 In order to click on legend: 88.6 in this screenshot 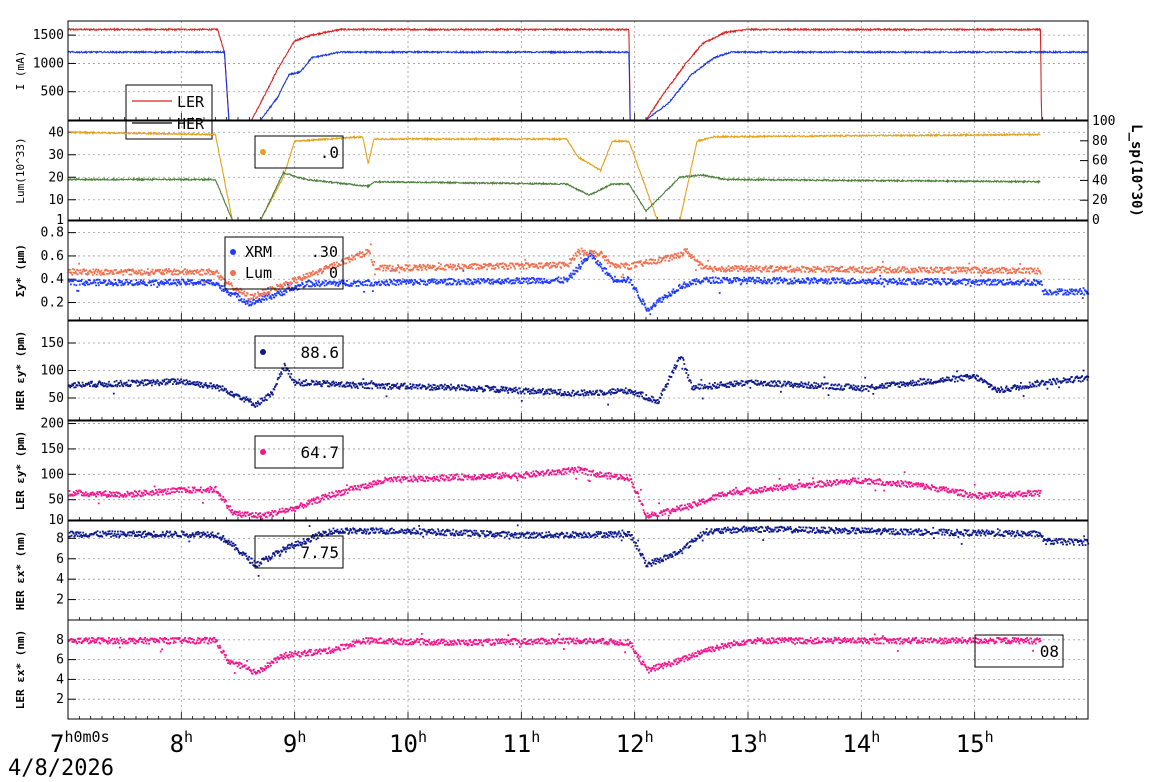, I will do `click(299, 352)`.